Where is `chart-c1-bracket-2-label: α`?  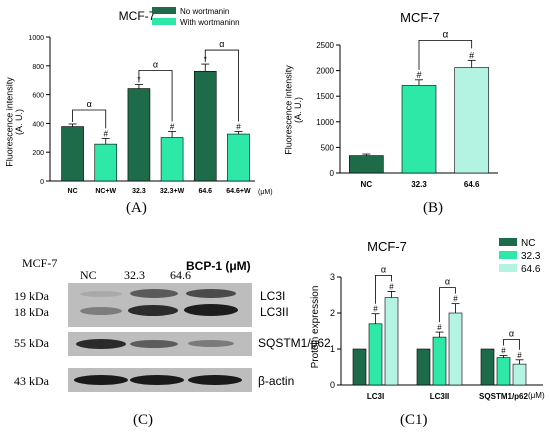
chart-c1-bracket-2-label: α is located at coordinates (511, 333).